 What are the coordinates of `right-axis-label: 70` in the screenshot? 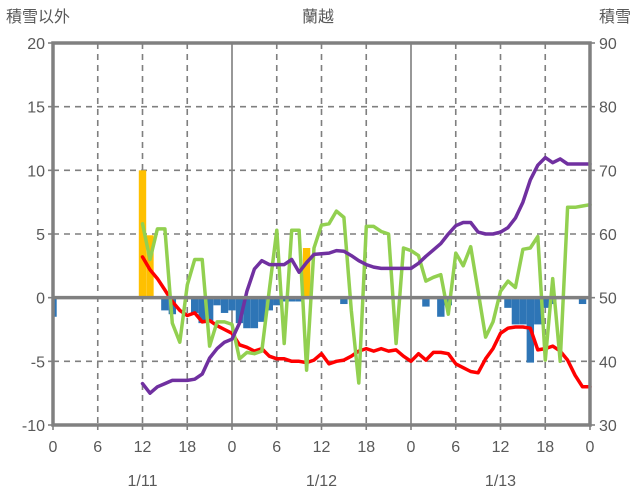 It's located at (608, 171).